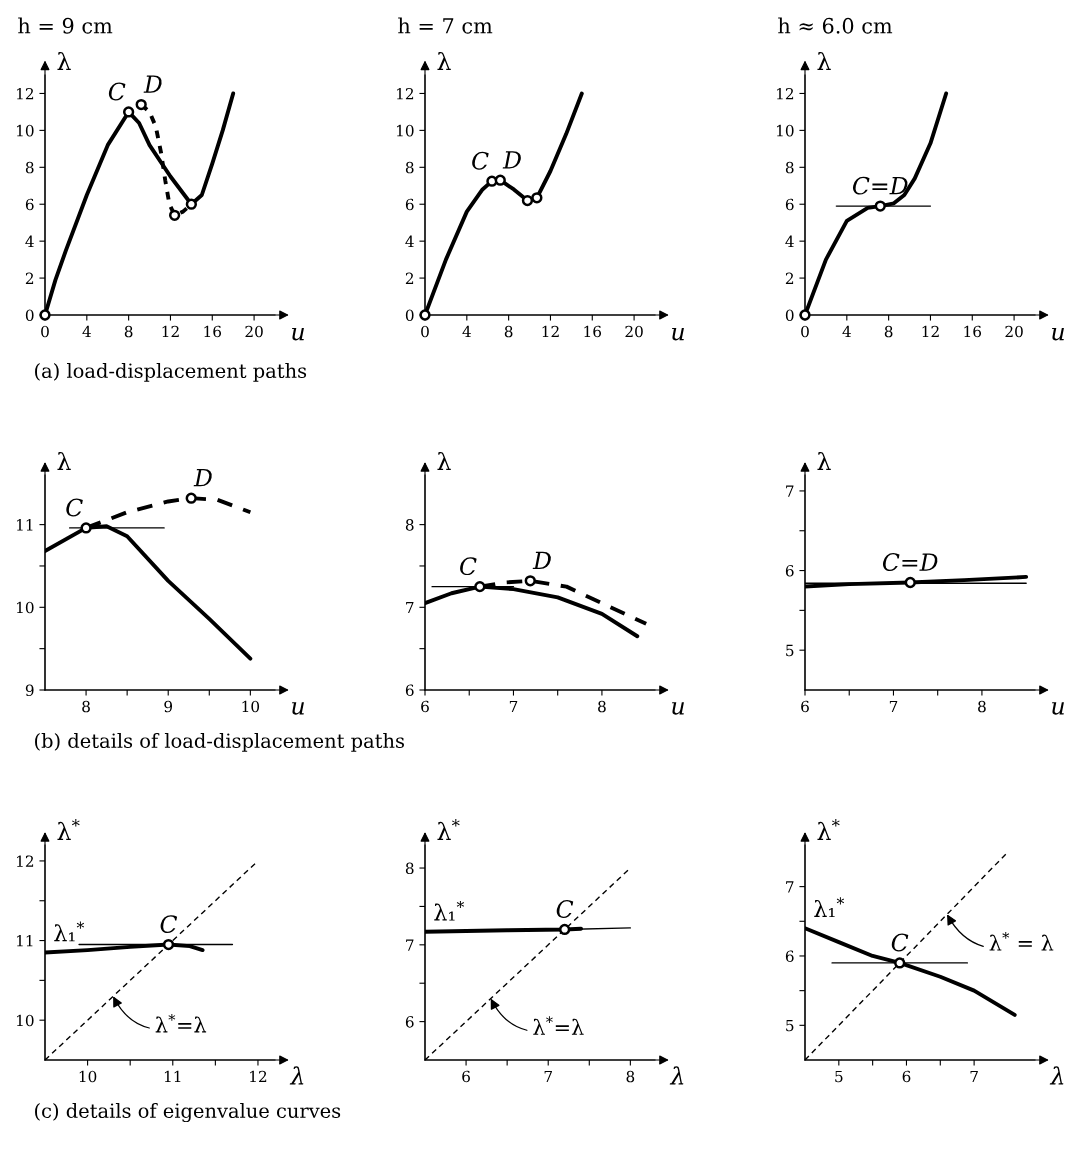  What do you see at coordinates (168, 706) in the screenshot?
I see `x-tick-label: 9` at bounding box center [168, 706].